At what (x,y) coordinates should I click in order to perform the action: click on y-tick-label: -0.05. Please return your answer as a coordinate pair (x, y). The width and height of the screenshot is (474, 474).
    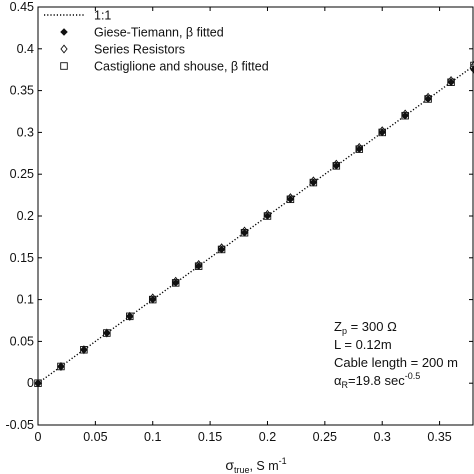
    Looking at the image, I should click on (20, 425).